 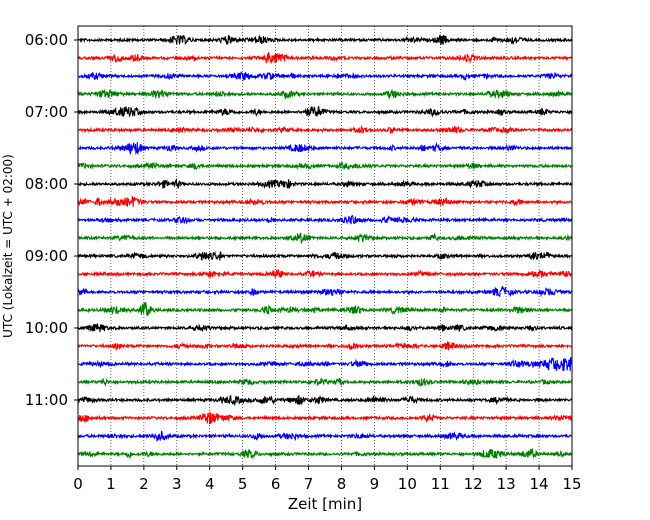 What do you see at coordinates (243, 484) in the screenshot?
I see `x-tick-label: 5` at bounding box center [243, 484].